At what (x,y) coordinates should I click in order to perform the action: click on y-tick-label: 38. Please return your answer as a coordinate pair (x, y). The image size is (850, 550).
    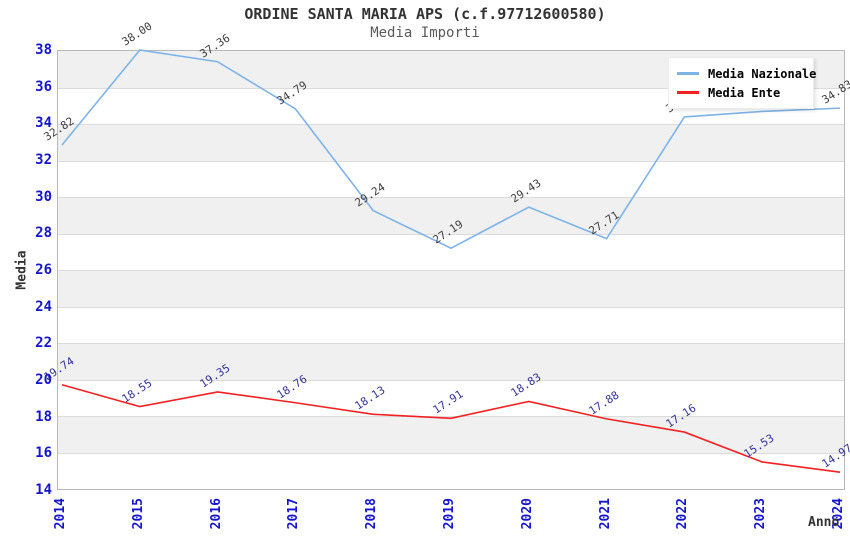
    Looking at the image, I should click on (43, 50).